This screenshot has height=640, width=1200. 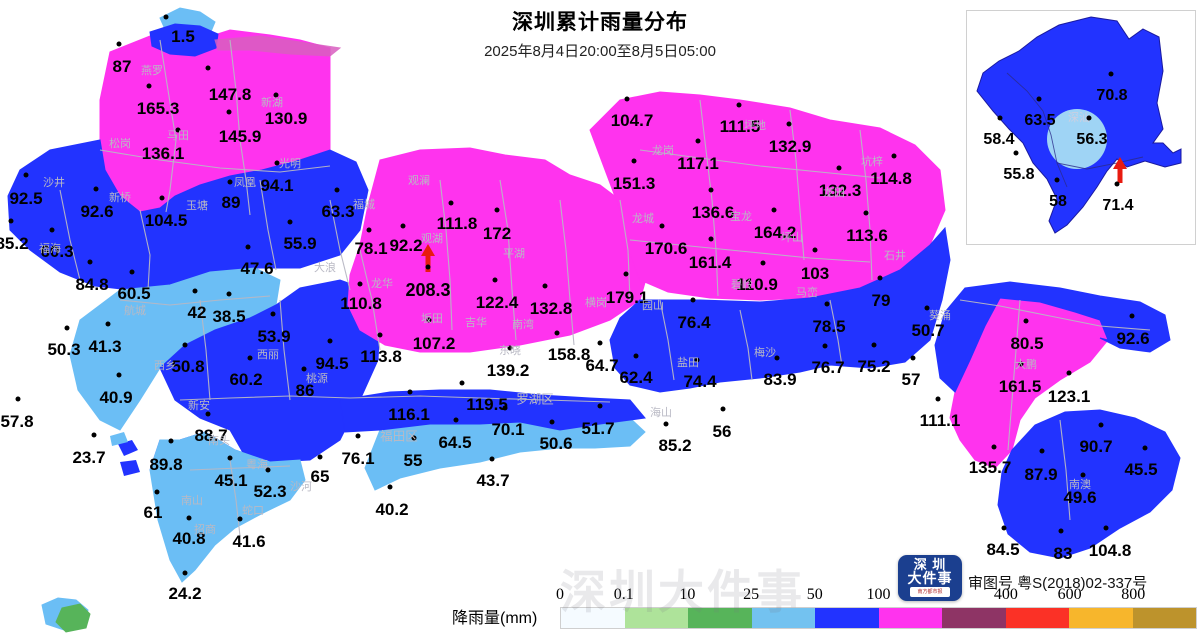 I want to click on region-blue-north-tip, so click(x=184, y=40).